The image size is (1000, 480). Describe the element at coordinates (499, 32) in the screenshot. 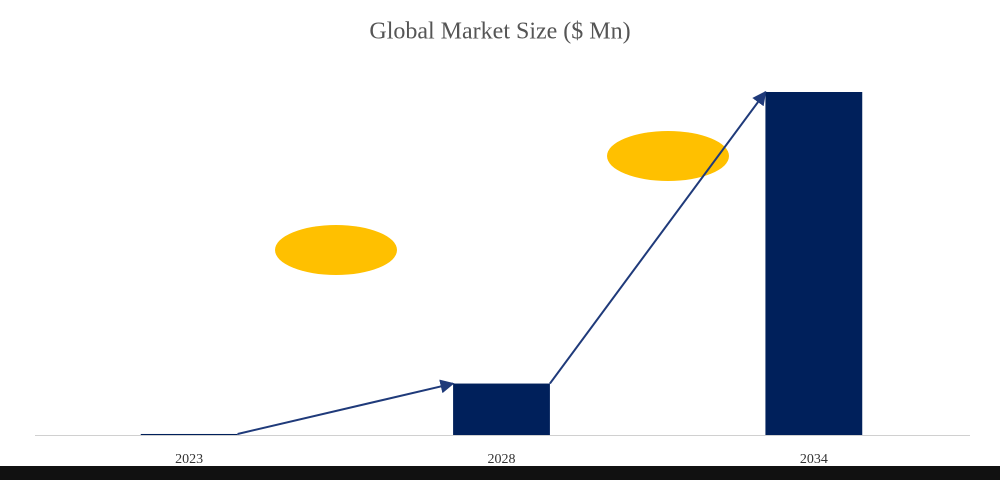

I see `chart-title: Global Market Size ($ Mn)` at that location.